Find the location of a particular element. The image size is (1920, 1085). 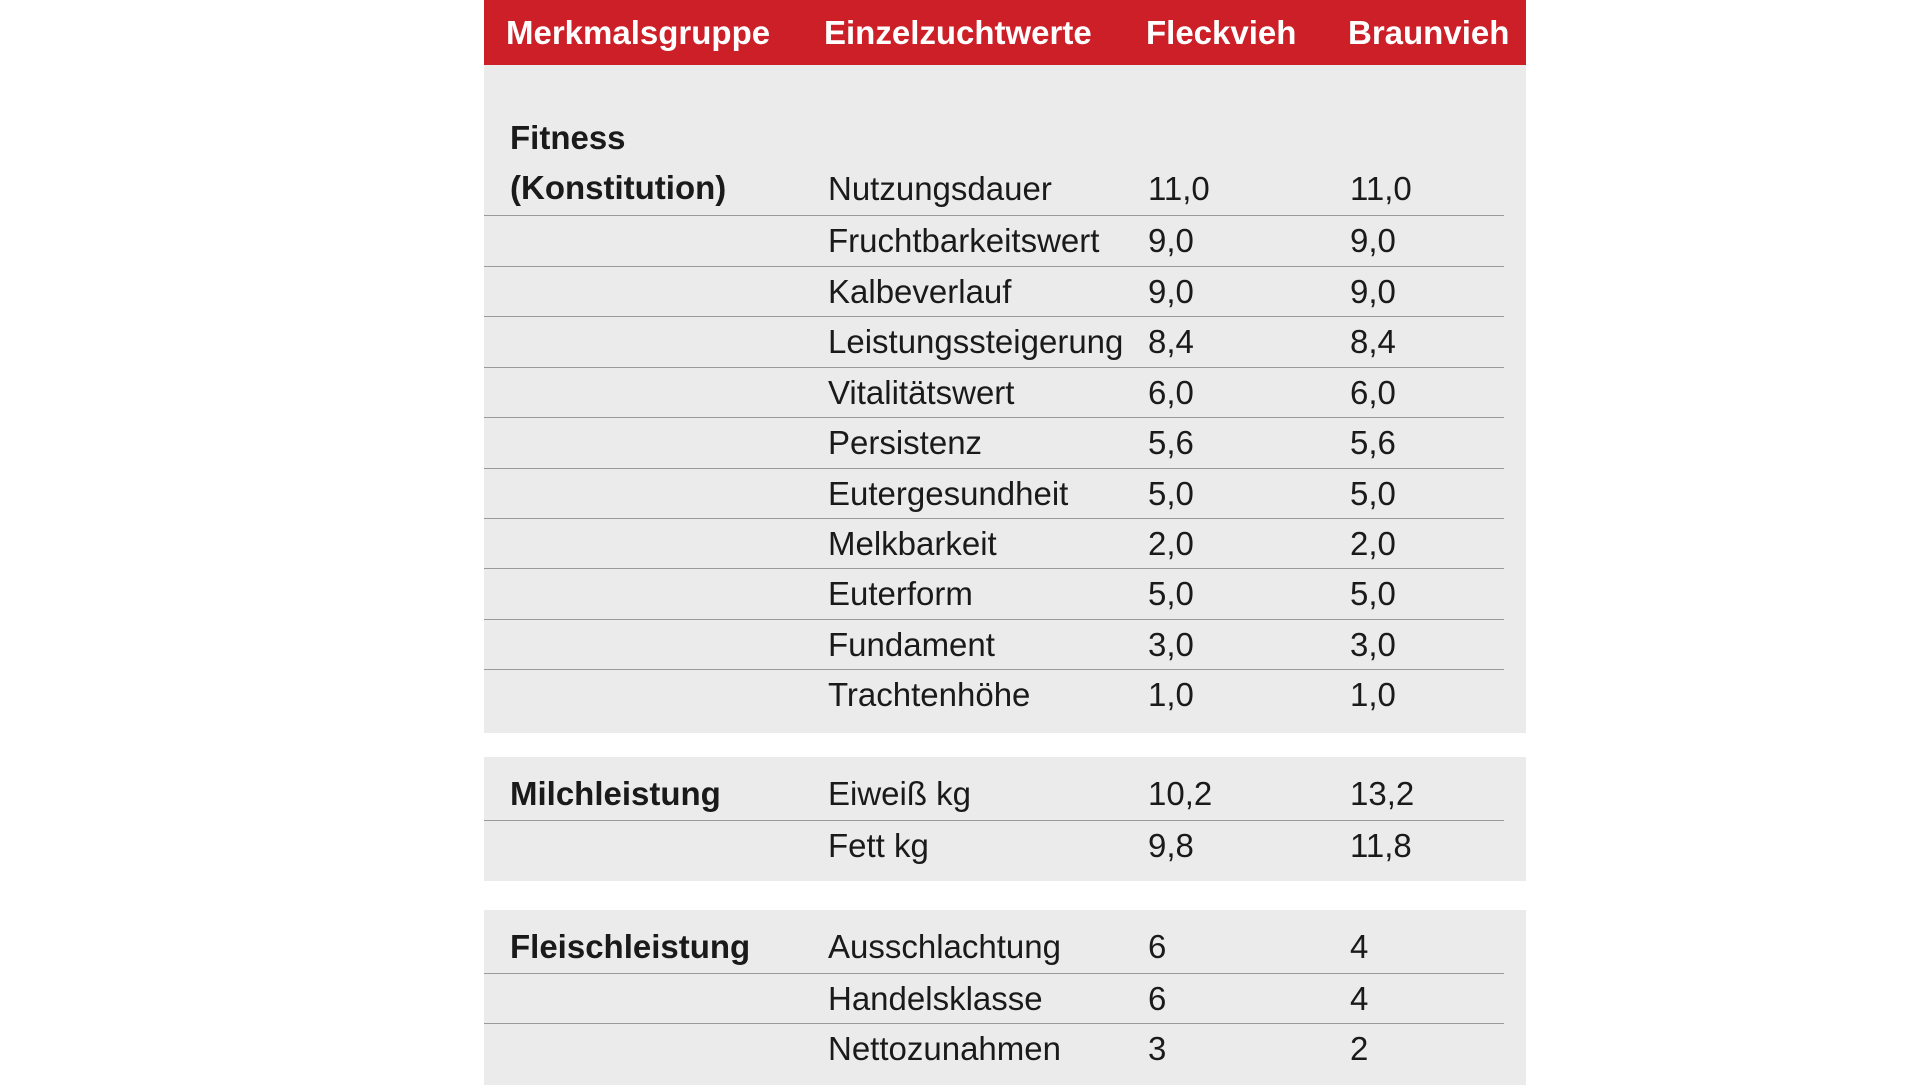

fleckvieh-value: 6,0 is located at coordinates (1171, 392).